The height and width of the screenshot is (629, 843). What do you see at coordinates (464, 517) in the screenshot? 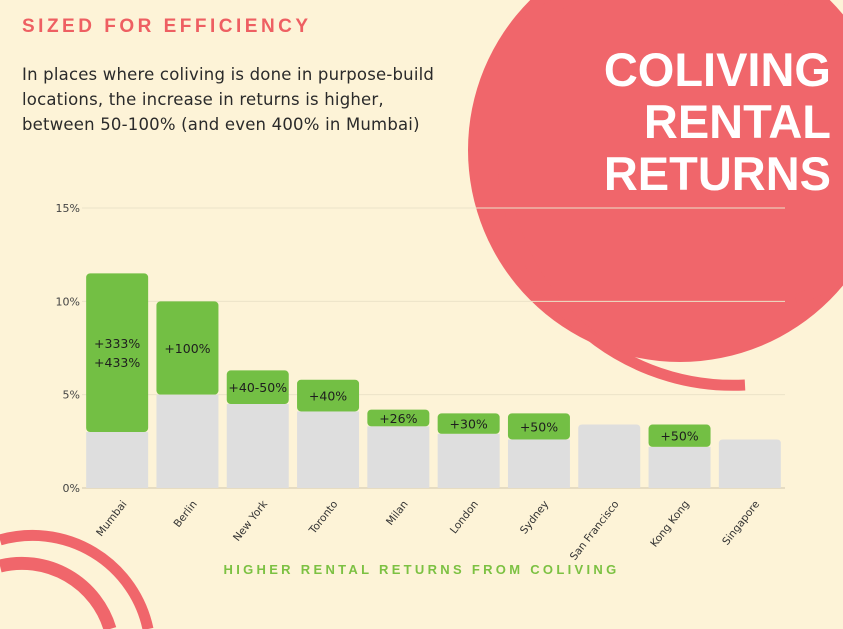
I see `x-tick-label: London` at bounding box center [464, 517].